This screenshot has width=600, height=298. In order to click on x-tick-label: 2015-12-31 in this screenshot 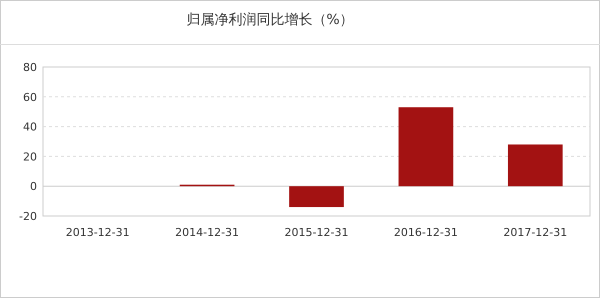, I will do `click(316, 232)`.